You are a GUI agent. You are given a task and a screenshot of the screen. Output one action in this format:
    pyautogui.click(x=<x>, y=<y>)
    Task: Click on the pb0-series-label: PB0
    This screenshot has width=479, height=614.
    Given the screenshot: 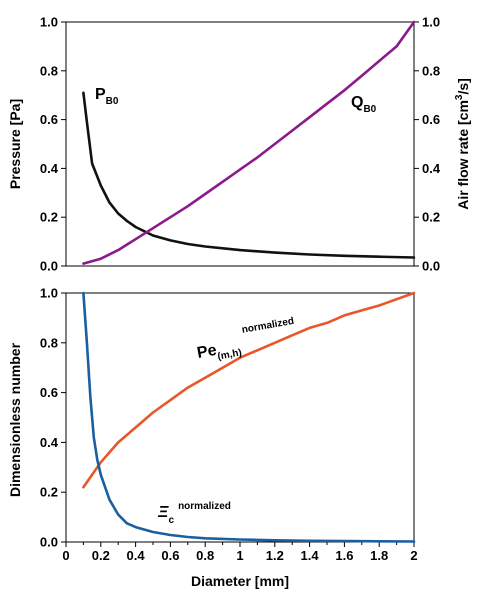 What is the action you would take?
    pyautogui.click(x=107, y=96)
    